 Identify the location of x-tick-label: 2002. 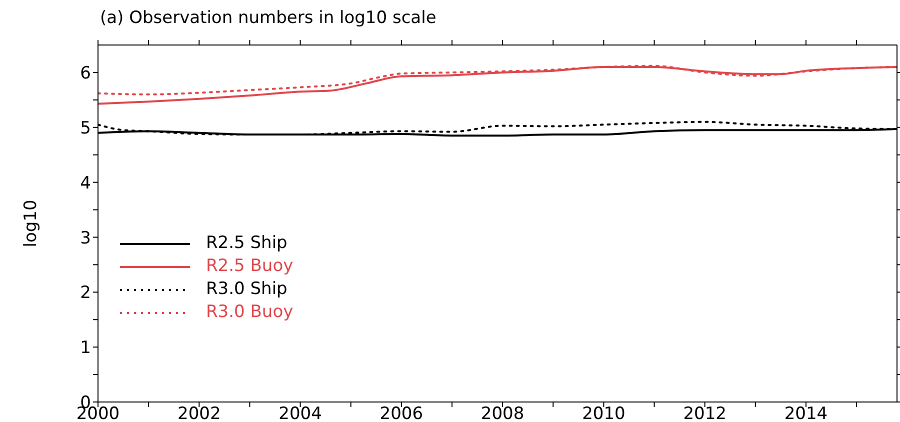
(199, 413).